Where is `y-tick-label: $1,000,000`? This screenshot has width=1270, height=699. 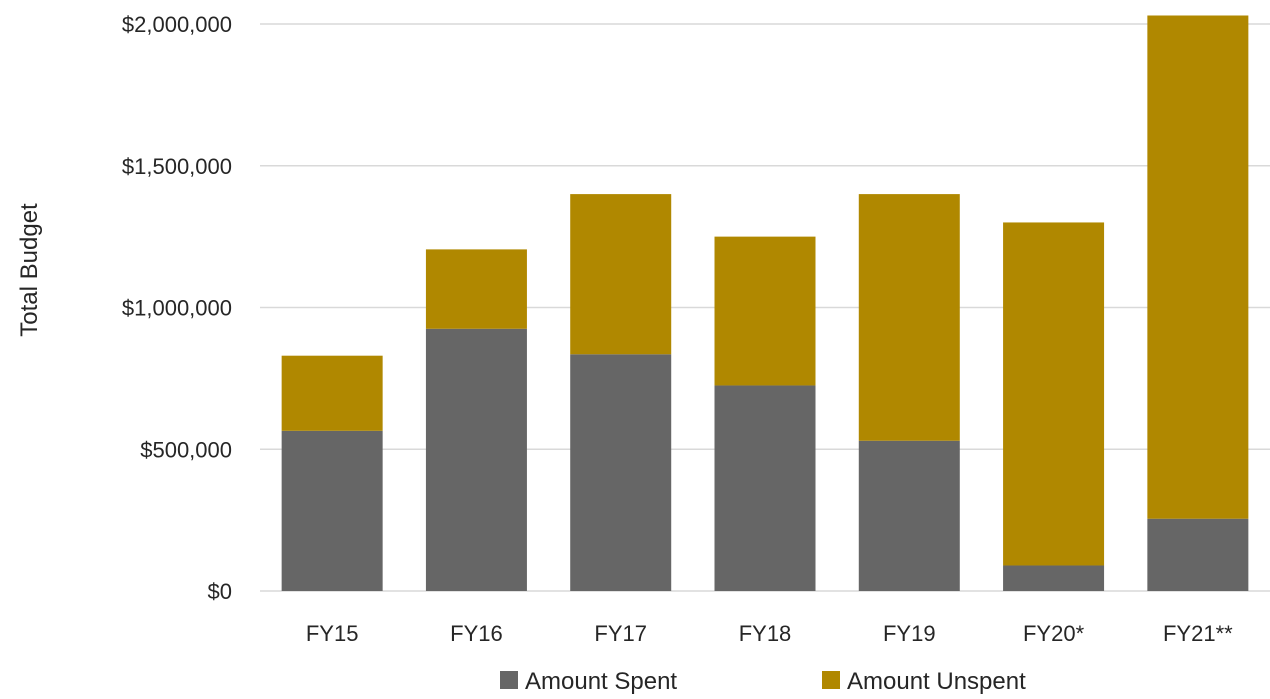
y-tick-label: $1,000,000 is located at coordinates (177, 308).